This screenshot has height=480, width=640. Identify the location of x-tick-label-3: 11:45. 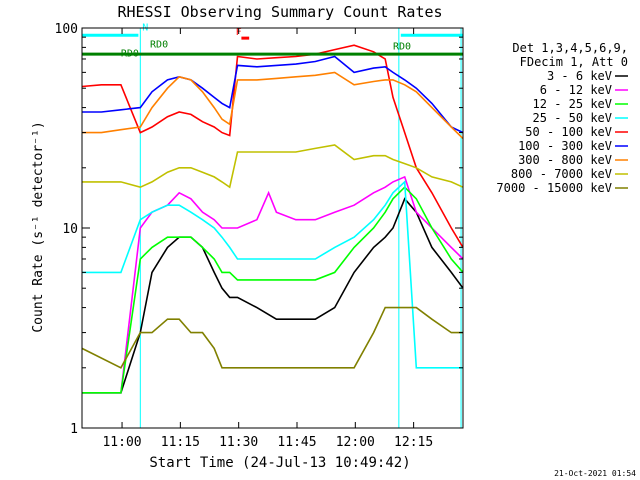
(296, 442).